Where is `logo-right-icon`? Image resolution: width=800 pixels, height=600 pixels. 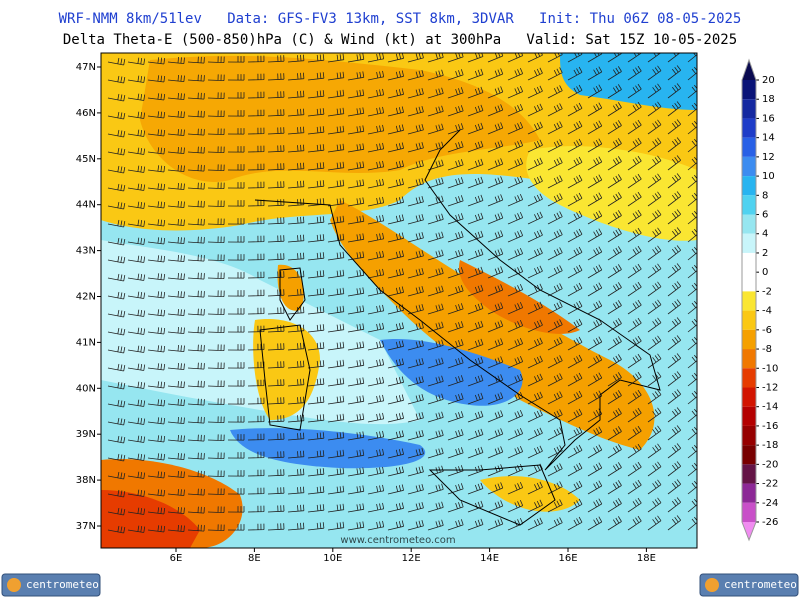
logo-right-icon is located at coordinates (712, 585).